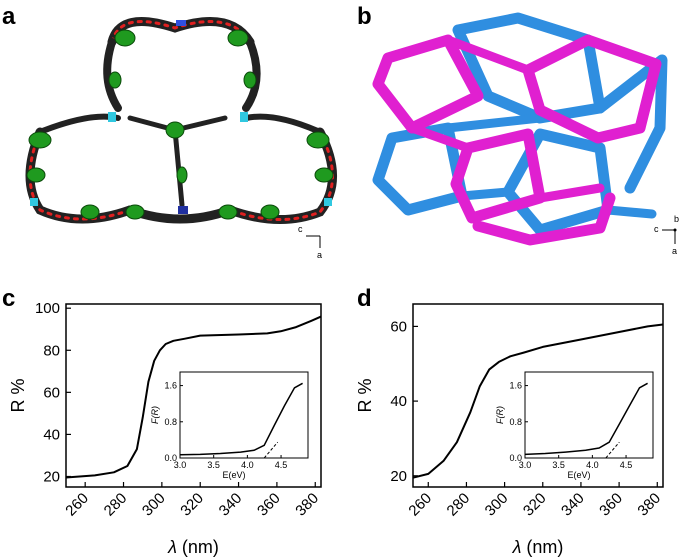  Describe the element at coordinates (80, 175) in the screenshot. I see `lower-left-ring-oxygen` at that location.